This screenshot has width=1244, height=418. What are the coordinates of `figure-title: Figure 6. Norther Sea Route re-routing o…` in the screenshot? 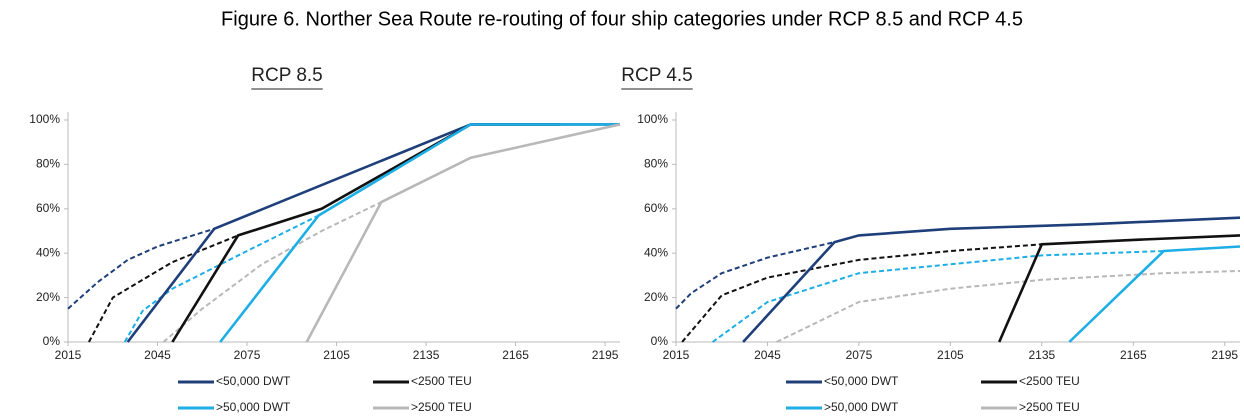 It's located at (622, 19).